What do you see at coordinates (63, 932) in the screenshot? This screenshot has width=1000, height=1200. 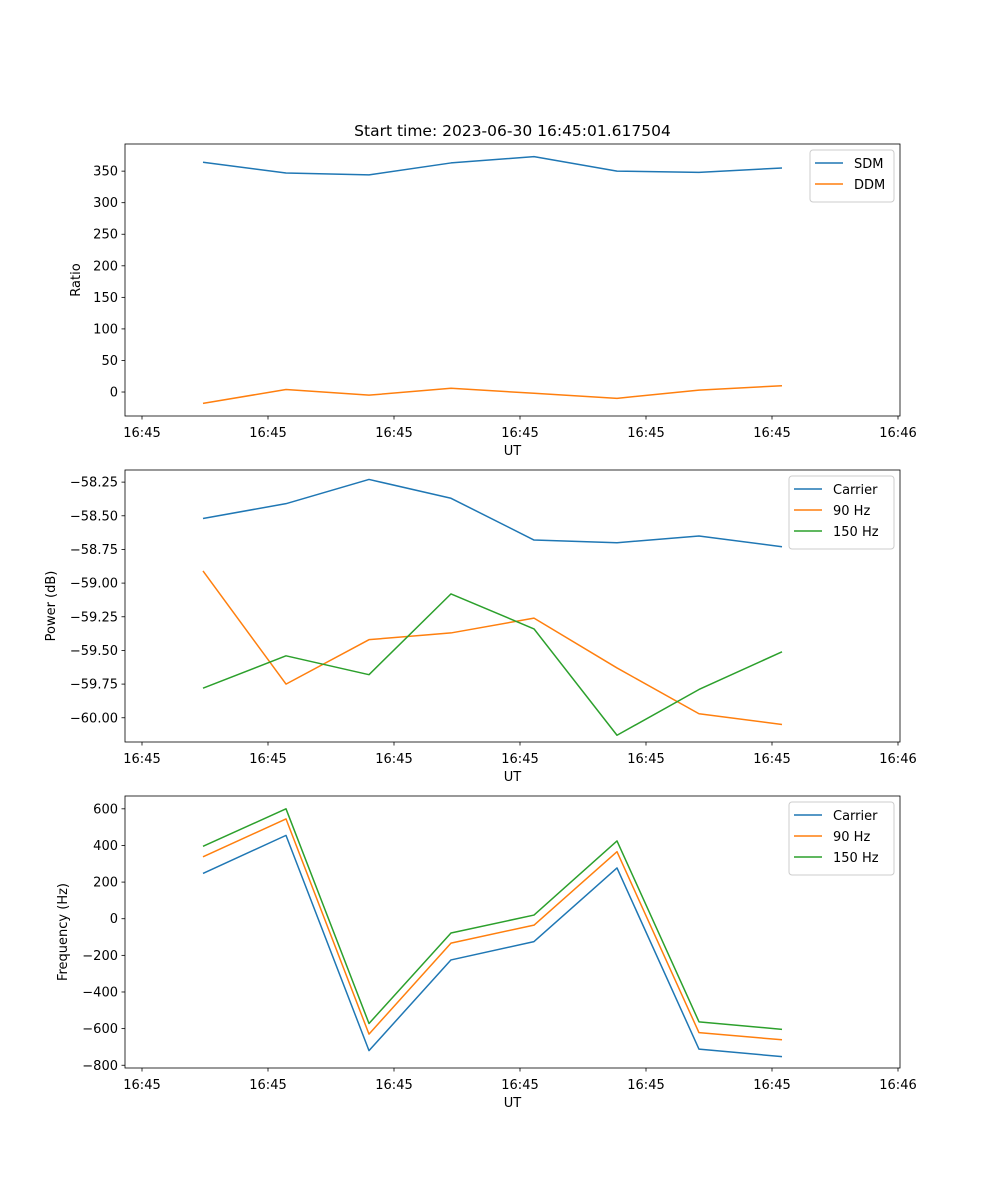 I see `y-axis-label: Frequency (Hz)` at bounding box center [63, 932].